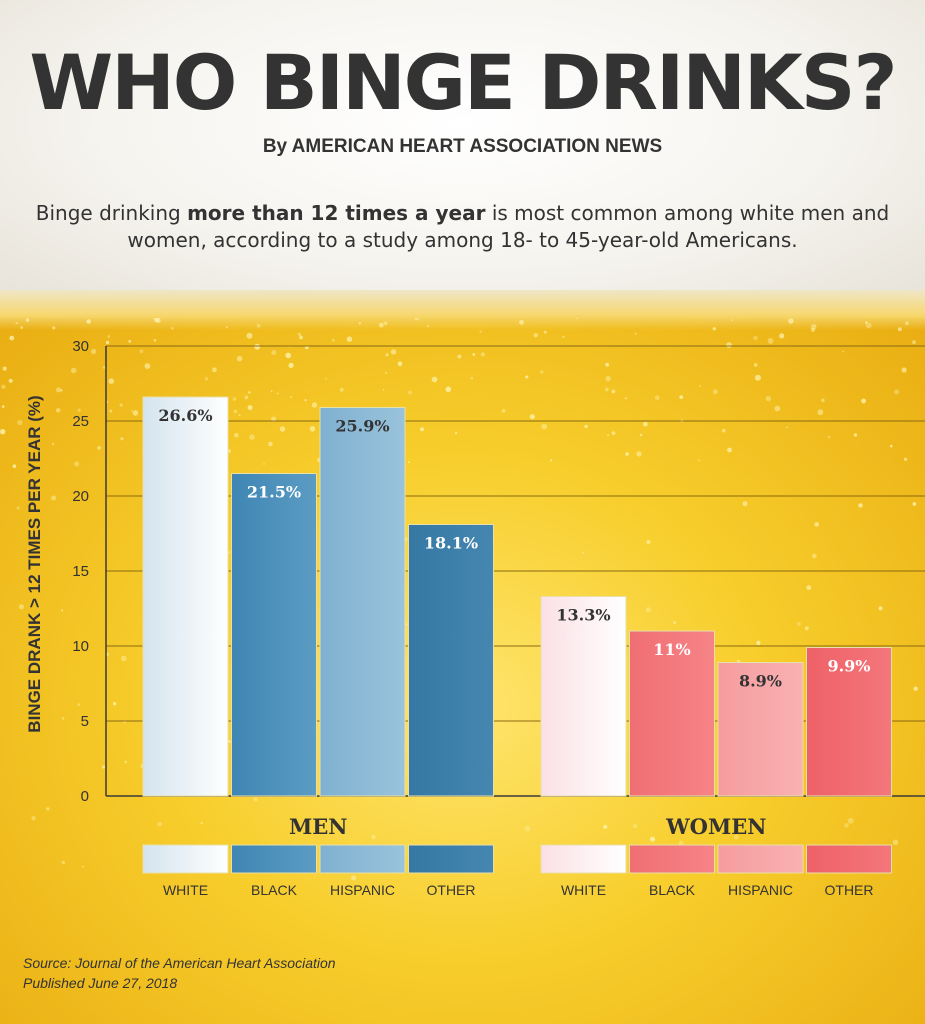  Describe the element at coordinates (80, 571) in the screenshot. I see `y-axis-ticks: 0 5 10 15 20 25 30` at that location.